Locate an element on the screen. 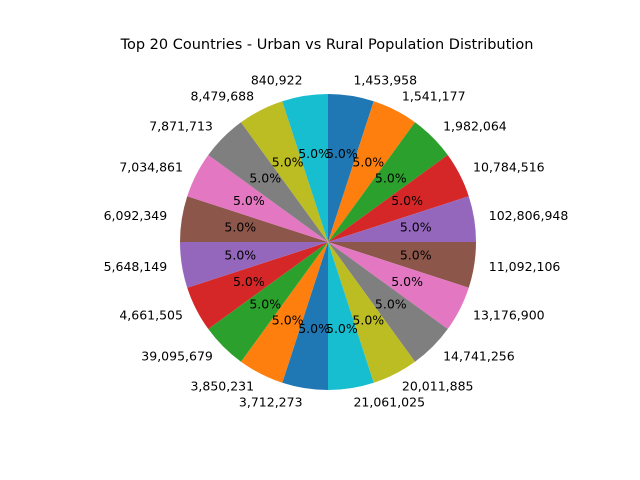 The width and height of the screenshot is (640, 480). slice-label: 840,922 is located at coordinates (277, 80).